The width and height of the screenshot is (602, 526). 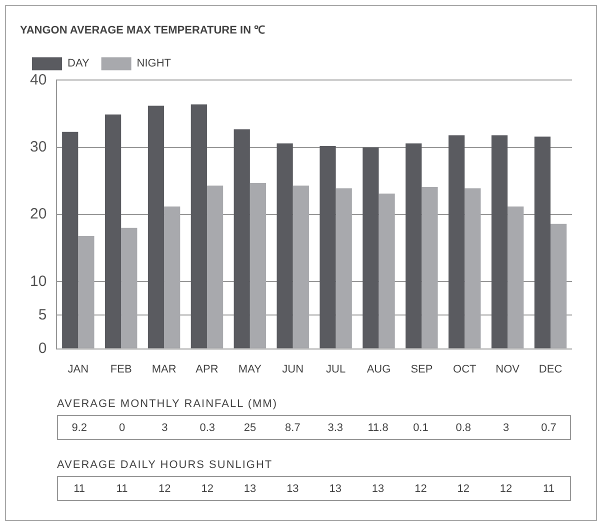 I want to click on data-label: 0.7, so click(x=549, y=428).